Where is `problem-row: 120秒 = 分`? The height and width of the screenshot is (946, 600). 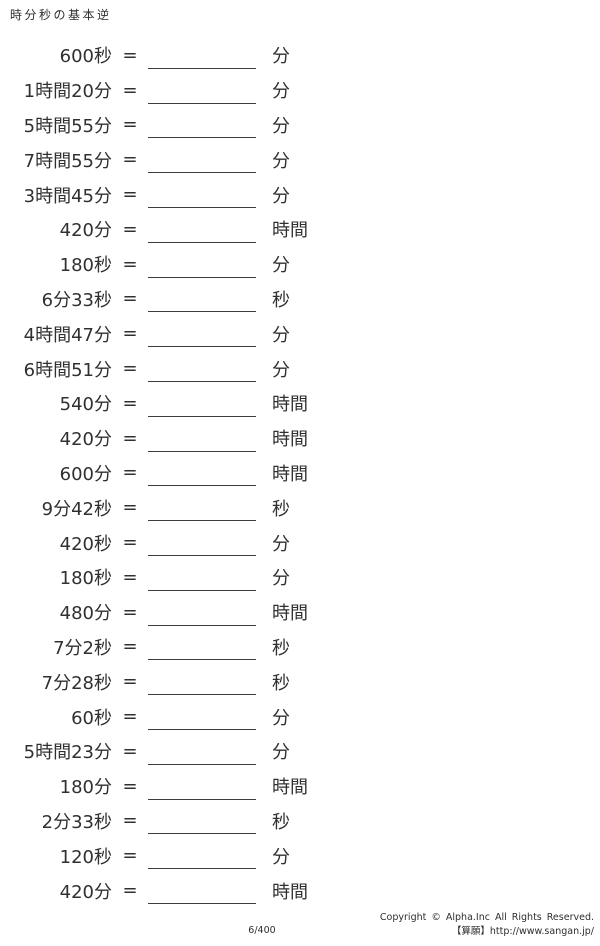
problem-row: 120秒 = 分 is located at coordinates (170, 855).